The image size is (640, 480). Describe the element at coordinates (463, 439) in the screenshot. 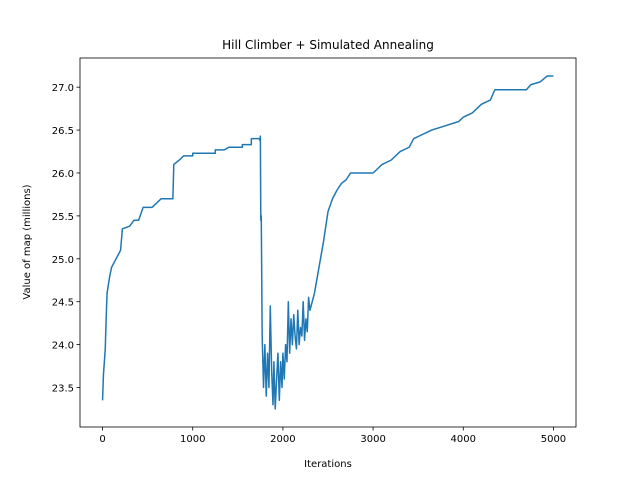

I see `x-tick-label: 4000` at that location.